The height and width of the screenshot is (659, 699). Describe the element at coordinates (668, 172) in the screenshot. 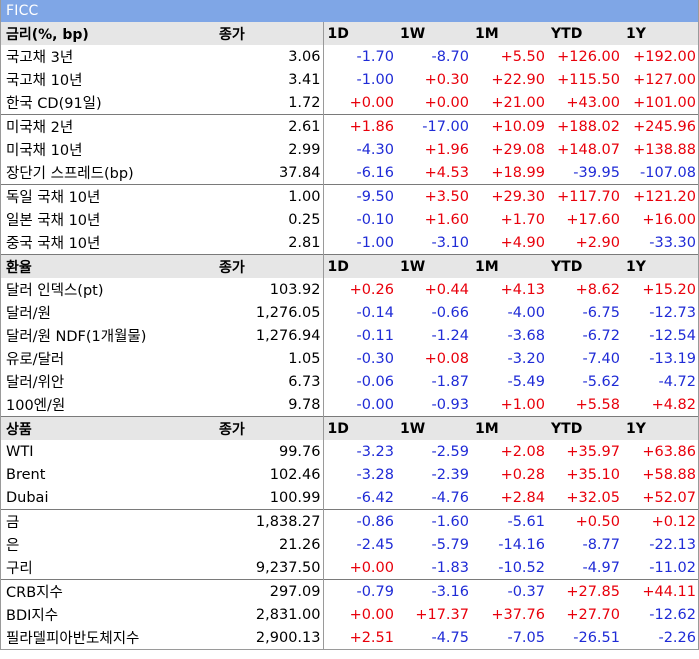

I see `change-y1: -107.08` at that location.